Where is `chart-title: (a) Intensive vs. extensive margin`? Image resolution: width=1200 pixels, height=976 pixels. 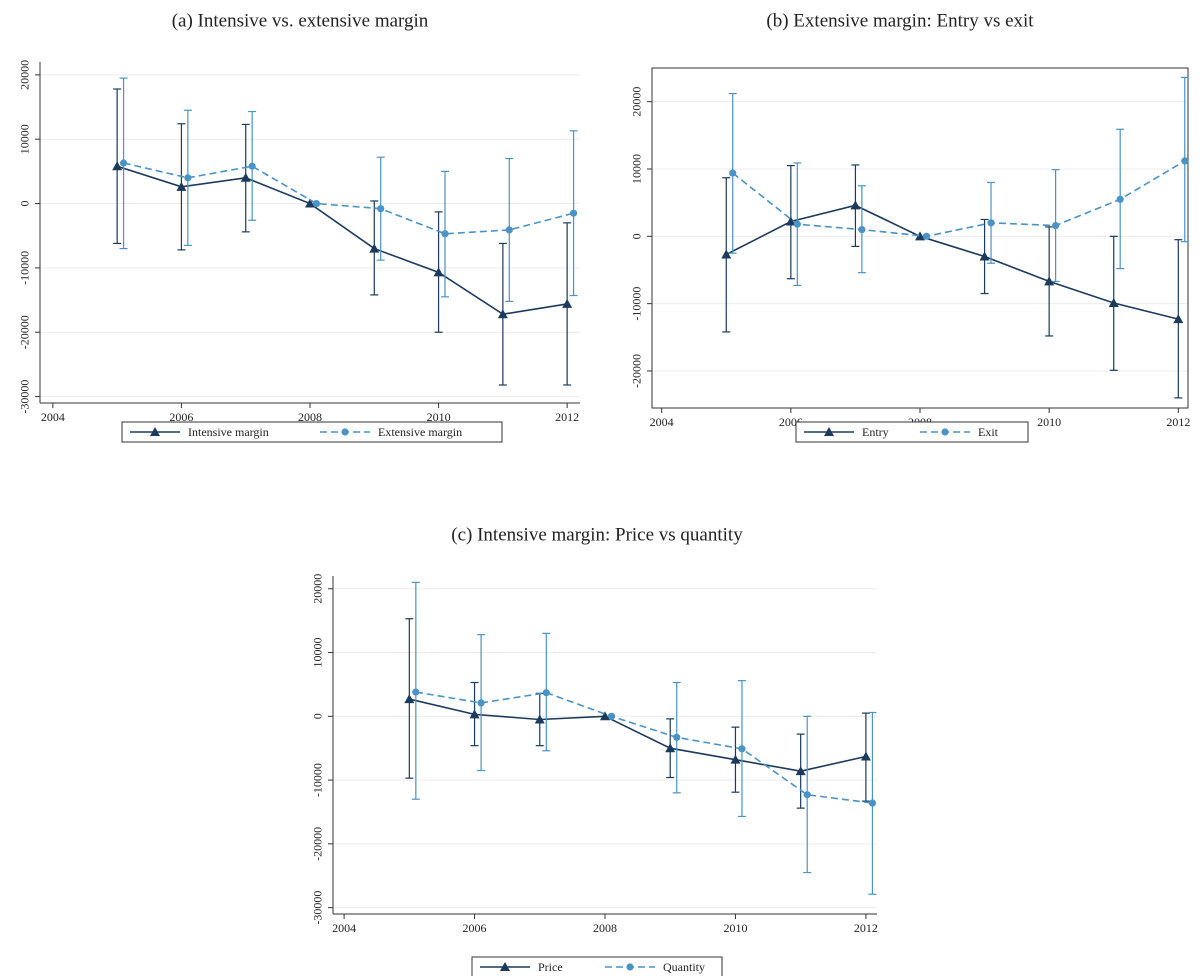
chart-title: (a) Intensive vs. extensive margin is located at coordinates (300, 20).